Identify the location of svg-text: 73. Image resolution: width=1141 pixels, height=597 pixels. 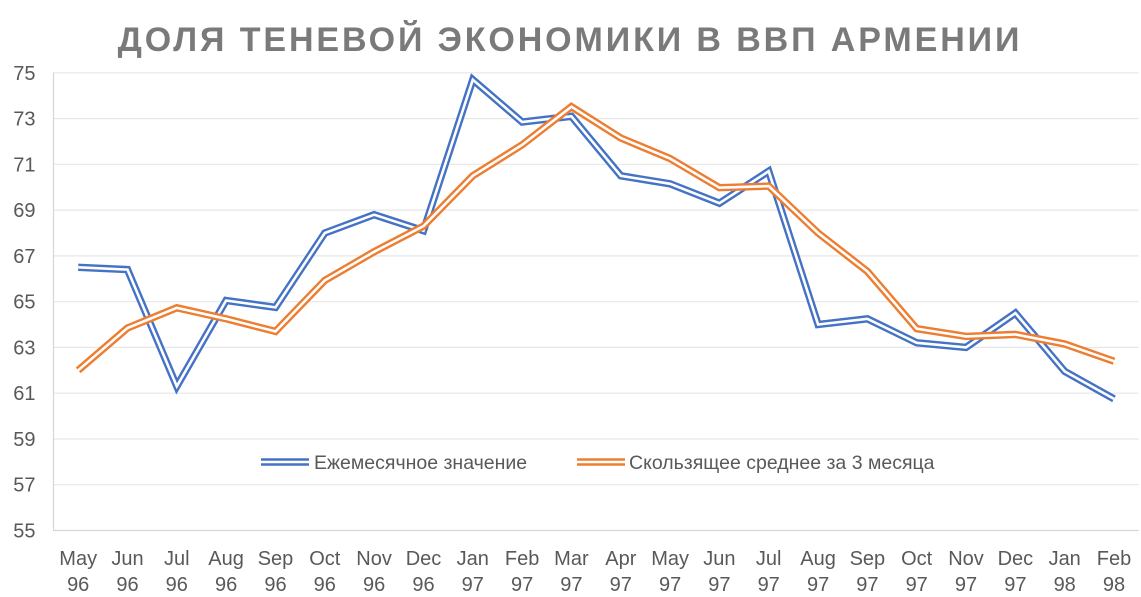
(24, 120).